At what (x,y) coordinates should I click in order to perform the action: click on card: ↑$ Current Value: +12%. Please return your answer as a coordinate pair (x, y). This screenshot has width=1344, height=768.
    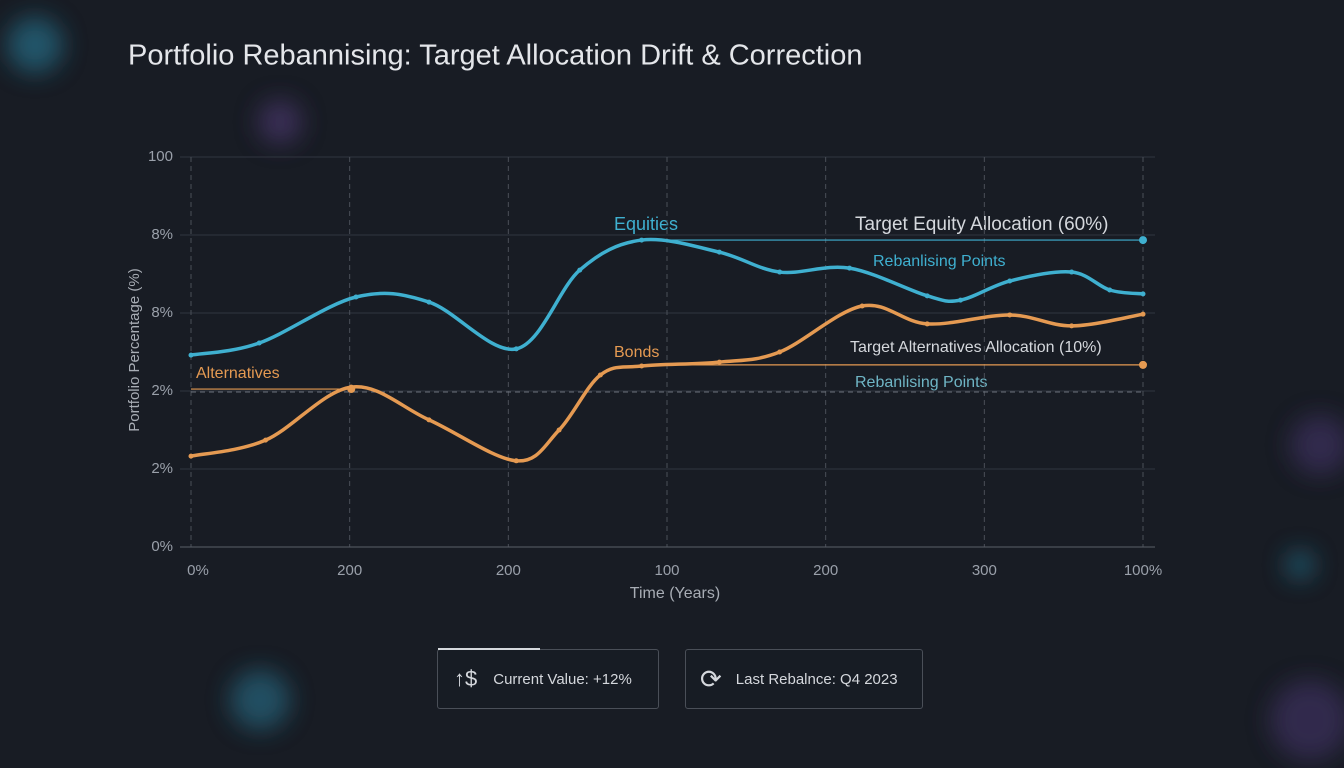
    Looking at the image, I should click on (548, 678).